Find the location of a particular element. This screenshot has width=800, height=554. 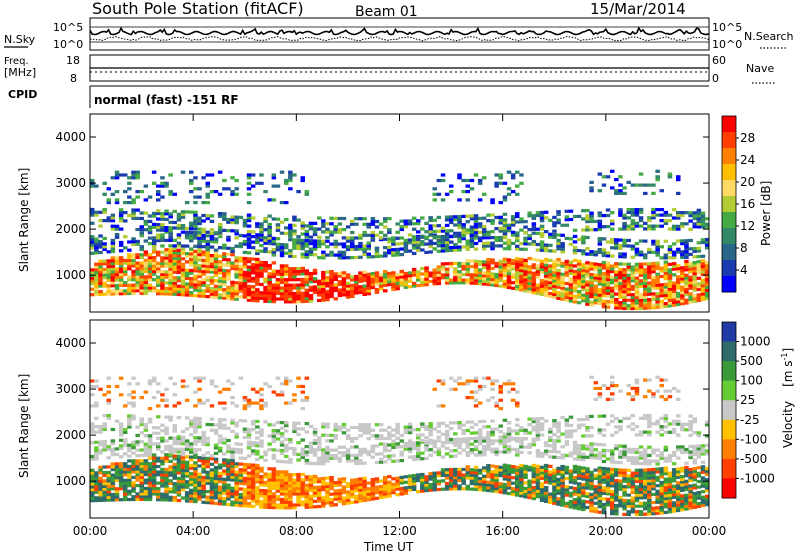

noise-right-tick-top: 10^5 is located at coordinates (727, 27).